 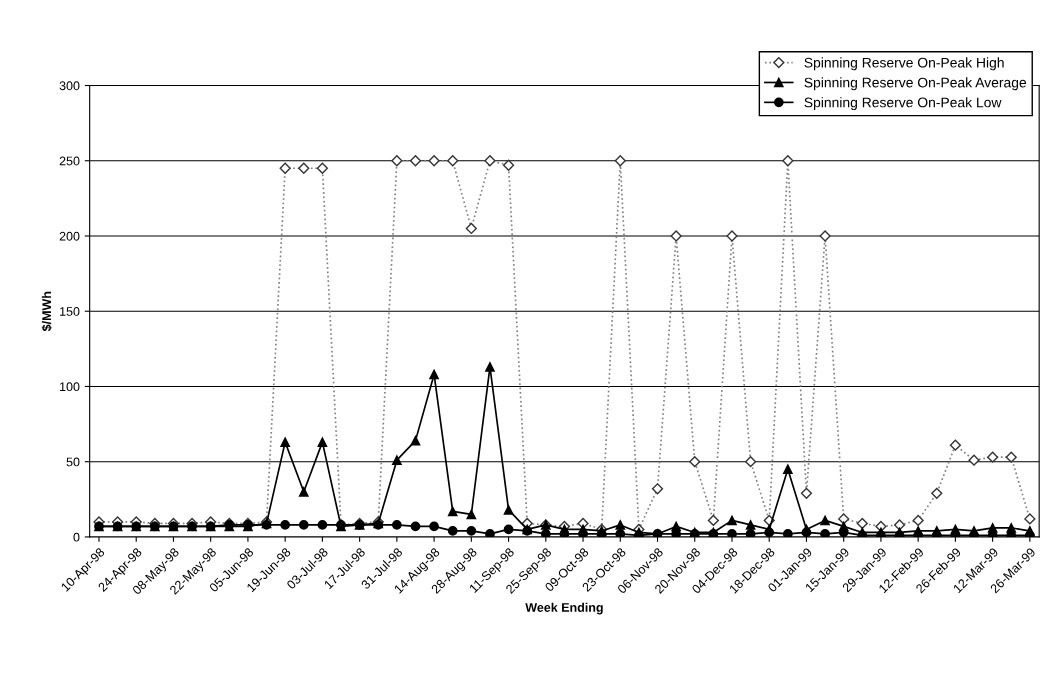 I want to click on y-tick-label: 300, so click(x=69, y=86).